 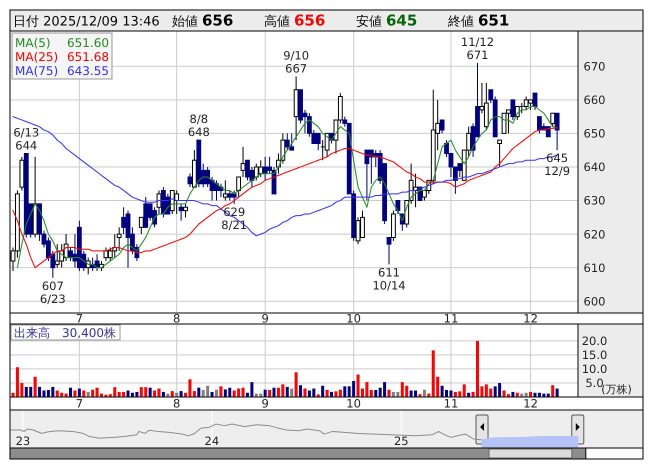 I want to click on header: 日付 2025/12/09 13:46 始値 656 高値 656 安値 645 終値 651, so click(x=327, y=21).